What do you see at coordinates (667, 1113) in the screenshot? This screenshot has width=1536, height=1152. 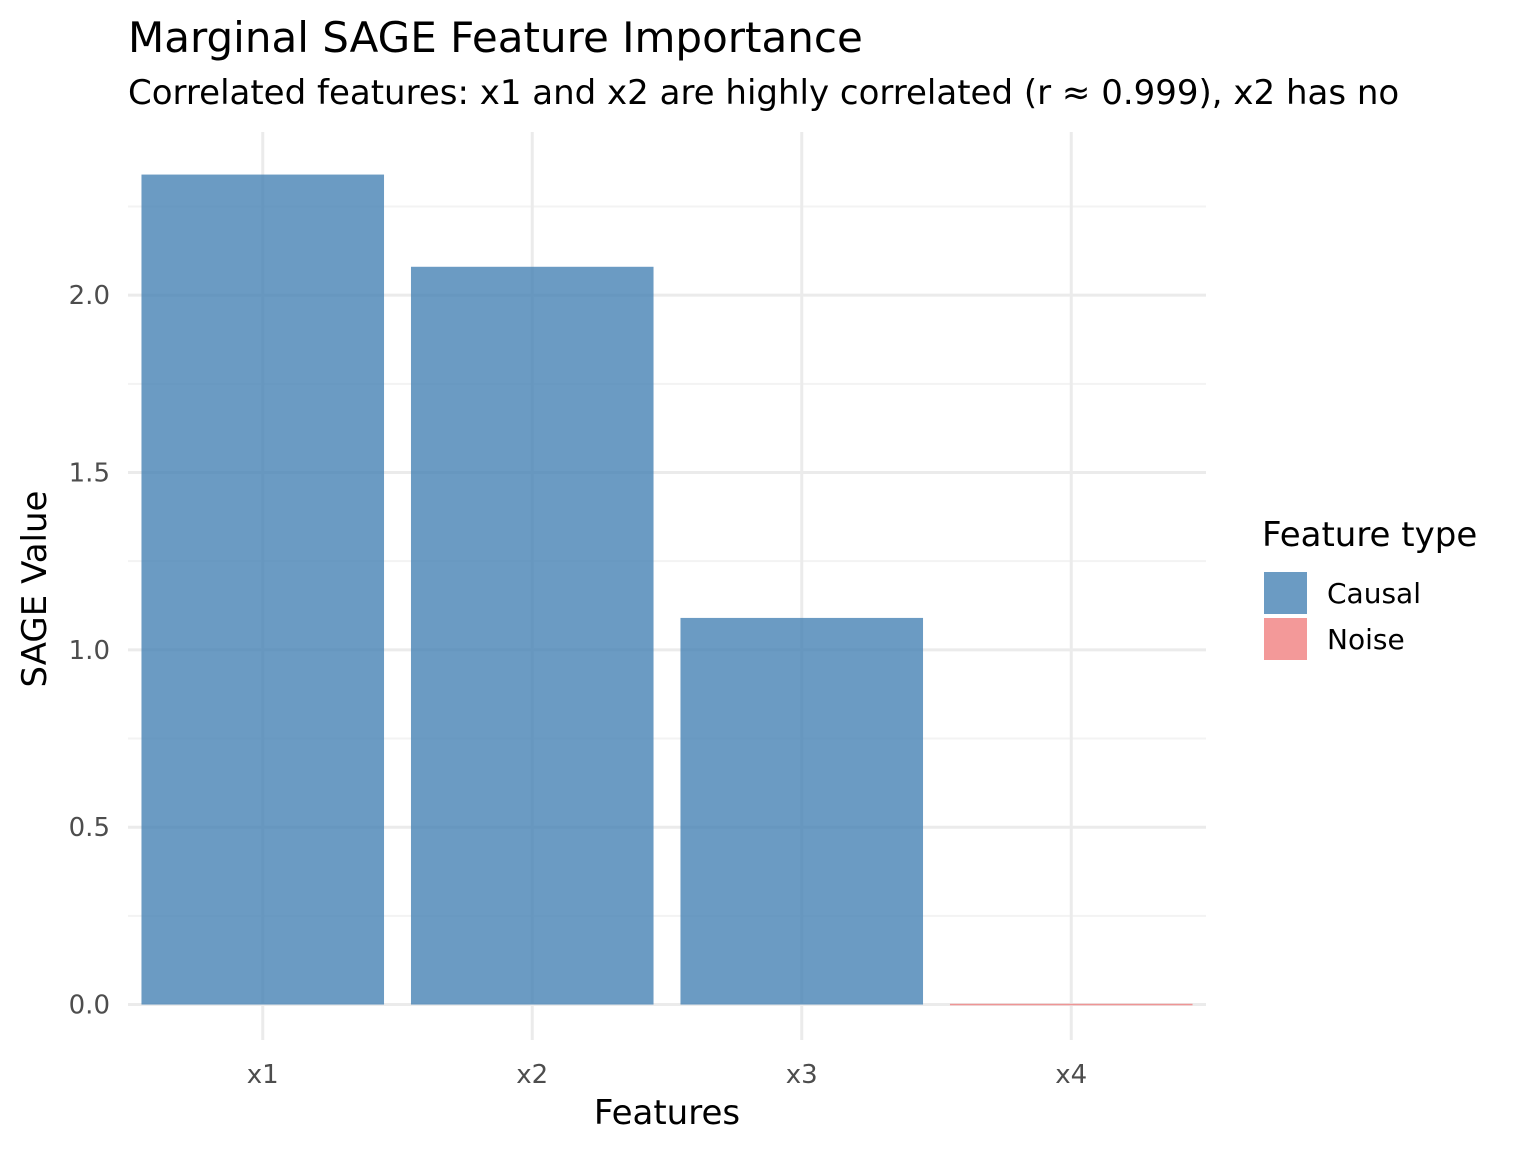 I see `x-axis-title: Features` at bounding box center [667, 1113].